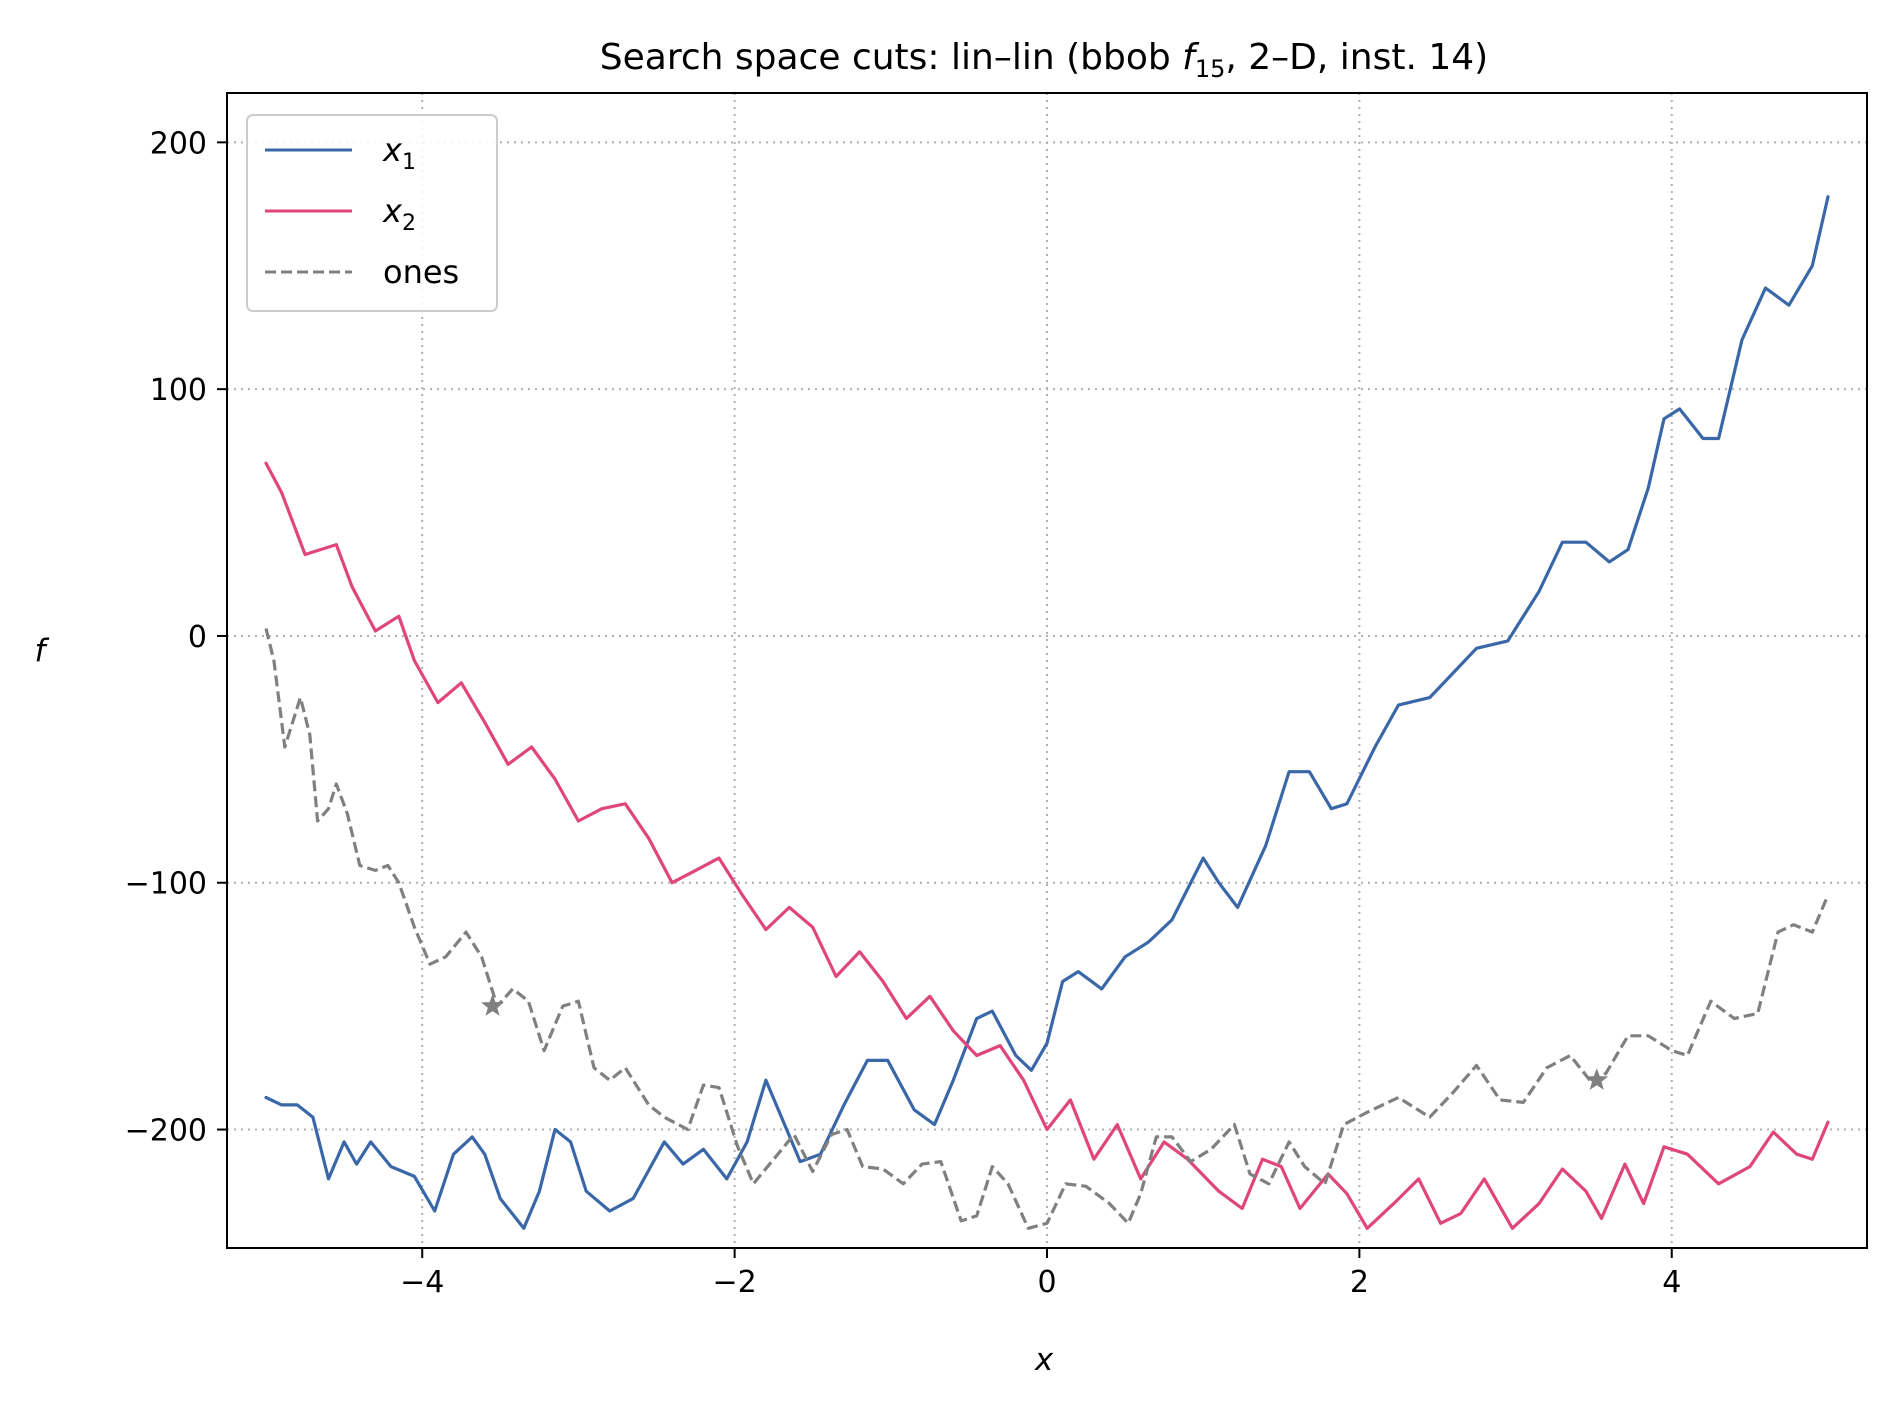  Describe the element at coordinates (399, 153) in the screenshot. I see `legend-label-x1: x1` at that location.